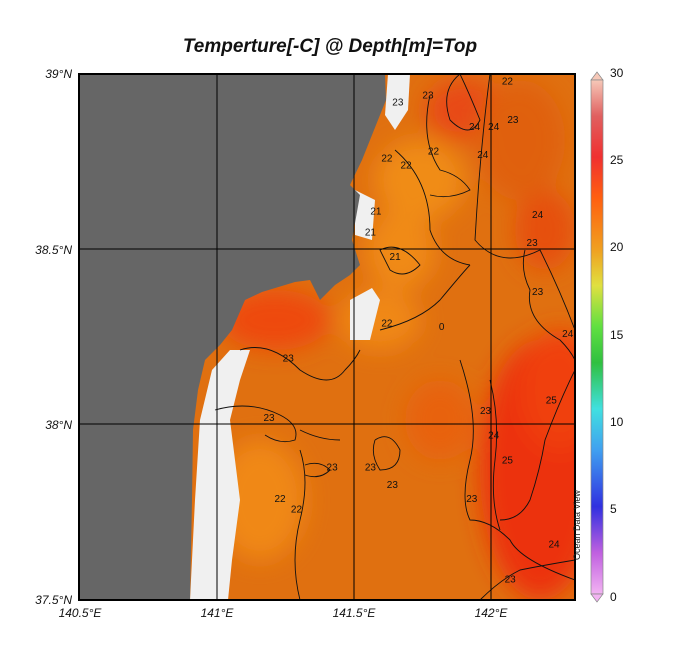  Describe the element at coordinates (613, 509) in the screenshot. I see `colorbar-tick-label: 5` at that location.